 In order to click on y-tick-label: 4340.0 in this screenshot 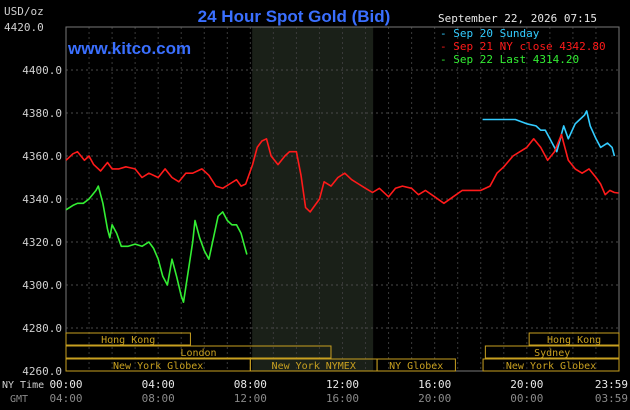, I will do `click(42, 199)`.